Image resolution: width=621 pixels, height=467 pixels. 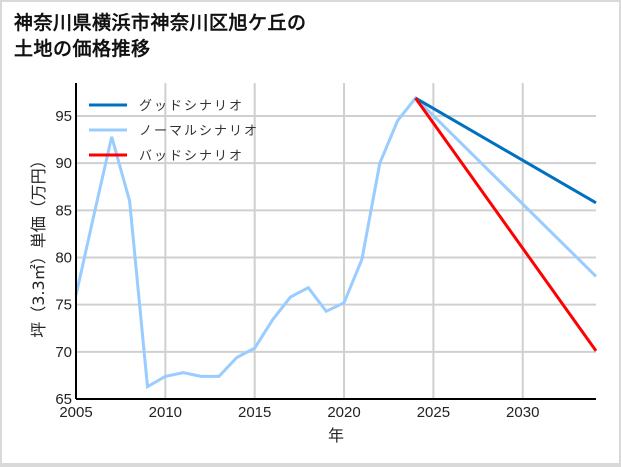 I want to click on chart-title: 神奈川県横浜市神奈川区旭ケ丘の 土地の価格推移, so click(x=160, y=36).